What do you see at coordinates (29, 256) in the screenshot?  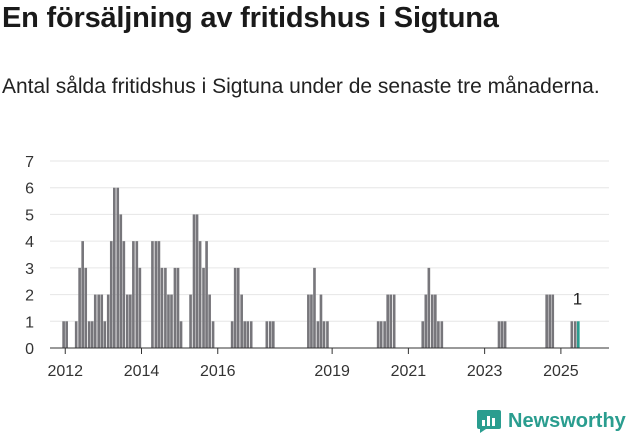 I see `y-axis-tick-labels: 0 1 2 3 4 5 6 7` at bounding box center [29, 256].